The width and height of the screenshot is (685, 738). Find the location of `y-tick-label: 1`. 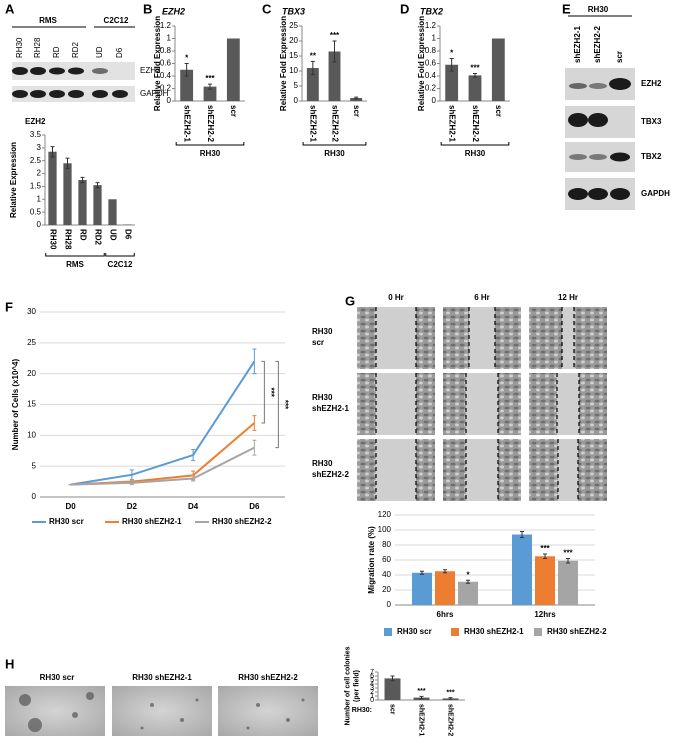

y-tick-label: 1 is located at coordinates (169, 38).